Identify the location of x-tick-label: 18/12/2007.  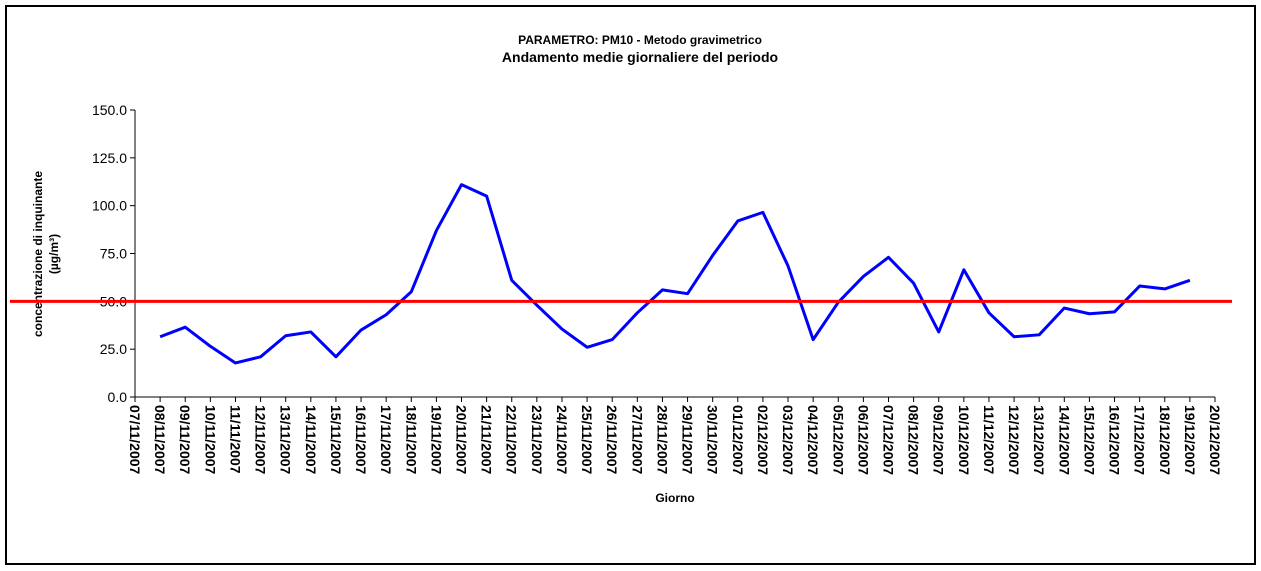
(1165, 440).